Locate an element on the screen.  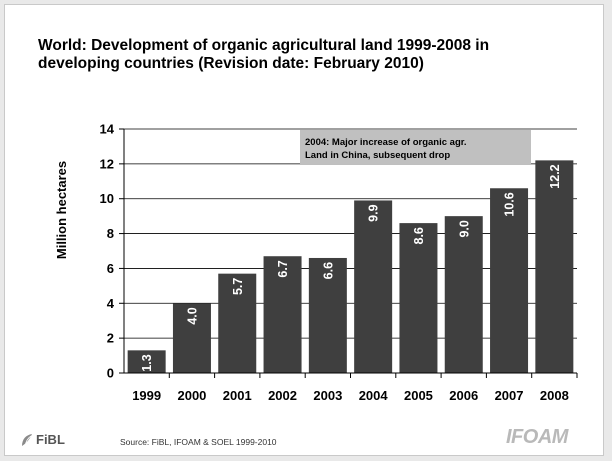
x-tick-label-2000: 2000 is located at coordinates (191, 395).